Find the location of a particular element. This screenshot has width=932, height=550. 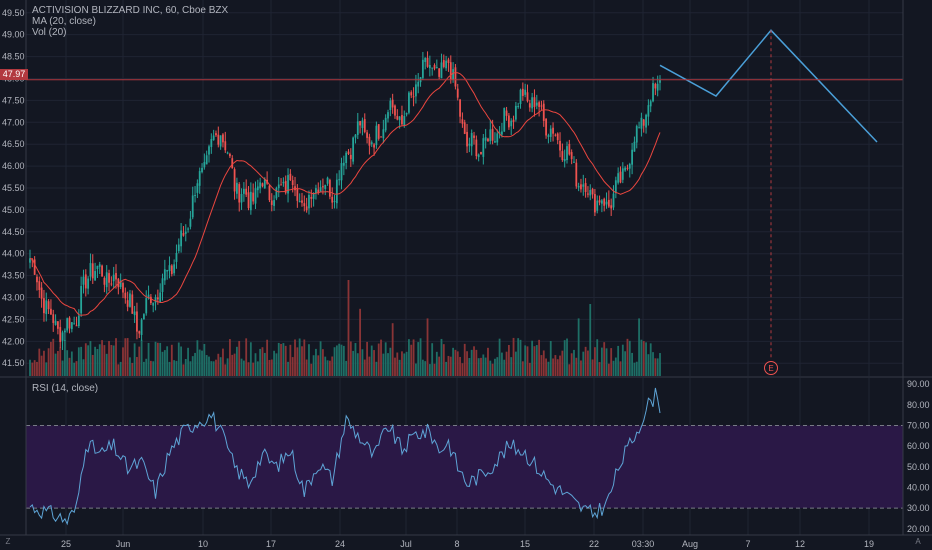

price-tick-label: 49.50 is located at coordinates (13, 13).